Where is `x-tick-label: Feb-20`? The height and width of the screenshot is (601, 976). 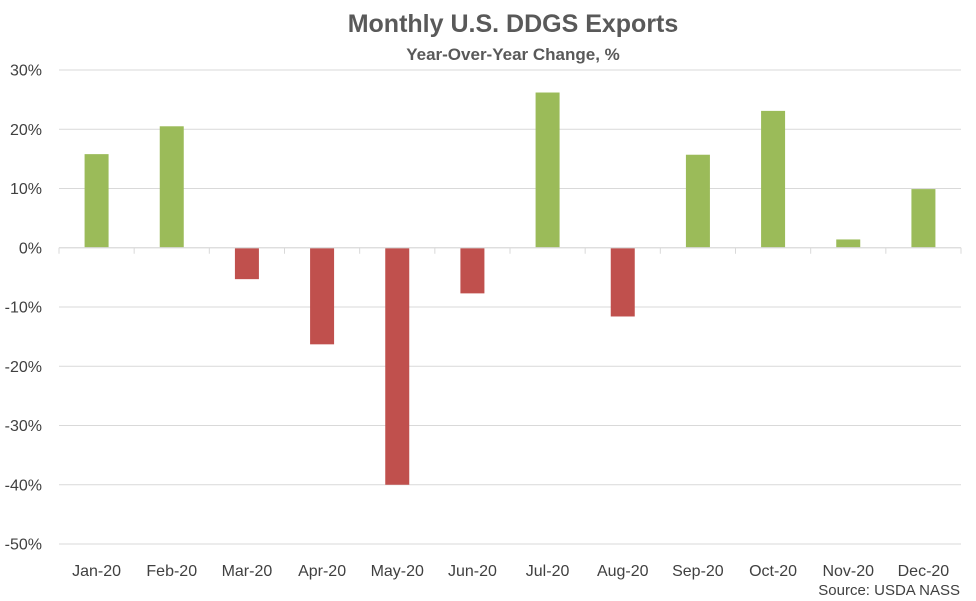 x-tick-label: Feb-20 is located at coordinates (171, 571).